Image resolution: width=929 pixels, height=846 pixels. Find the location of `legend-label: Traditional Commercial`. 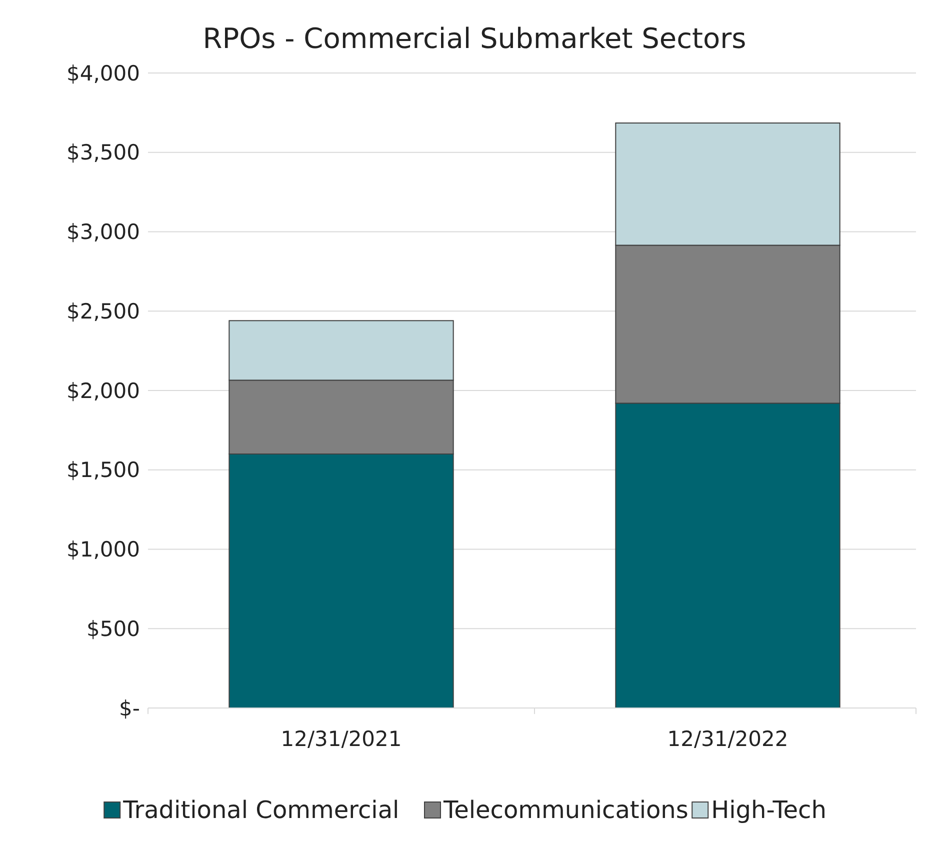

legend-label: Traditional Commercial is located at coordinates (261, 810).